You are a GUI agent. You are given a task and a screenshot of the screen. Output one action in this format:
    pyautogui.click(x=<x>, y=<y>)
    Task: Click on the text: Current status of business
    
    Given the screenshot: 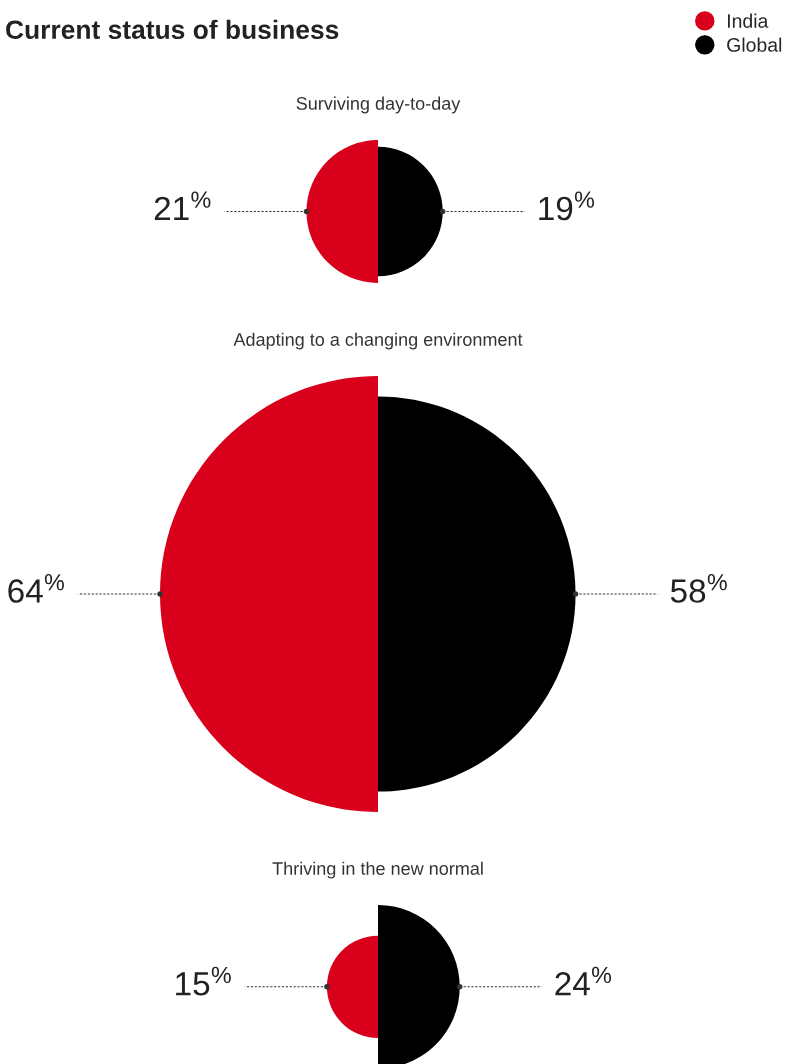 What is the action you would take?
    pyautogui.click(x=172, y=29)
    